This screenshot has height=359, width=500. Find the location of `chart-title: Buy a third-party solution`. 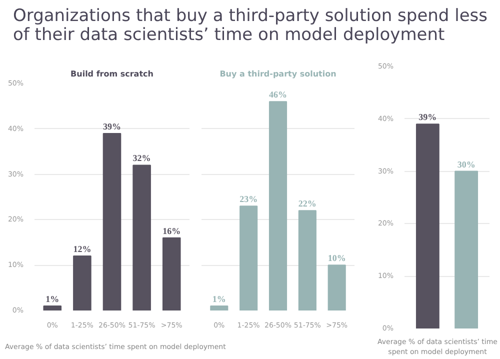

chart-title: Buy a third-party solution is located at coordinates (278, 74).